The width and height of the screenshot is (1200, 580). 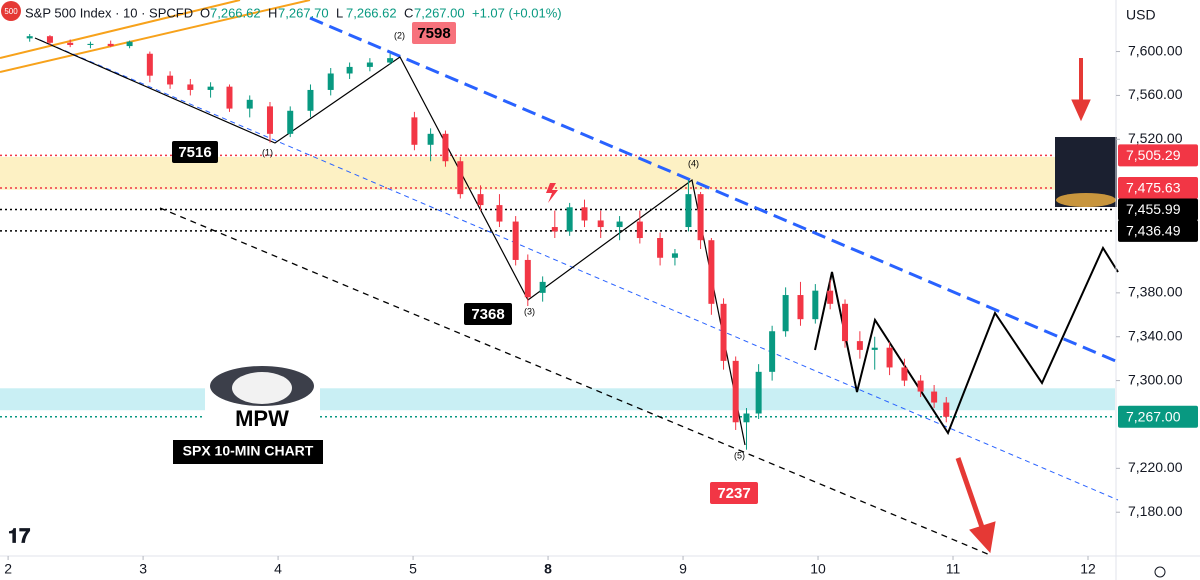 I want to click on x-tick-label: 9, so click(x=683, y=569).